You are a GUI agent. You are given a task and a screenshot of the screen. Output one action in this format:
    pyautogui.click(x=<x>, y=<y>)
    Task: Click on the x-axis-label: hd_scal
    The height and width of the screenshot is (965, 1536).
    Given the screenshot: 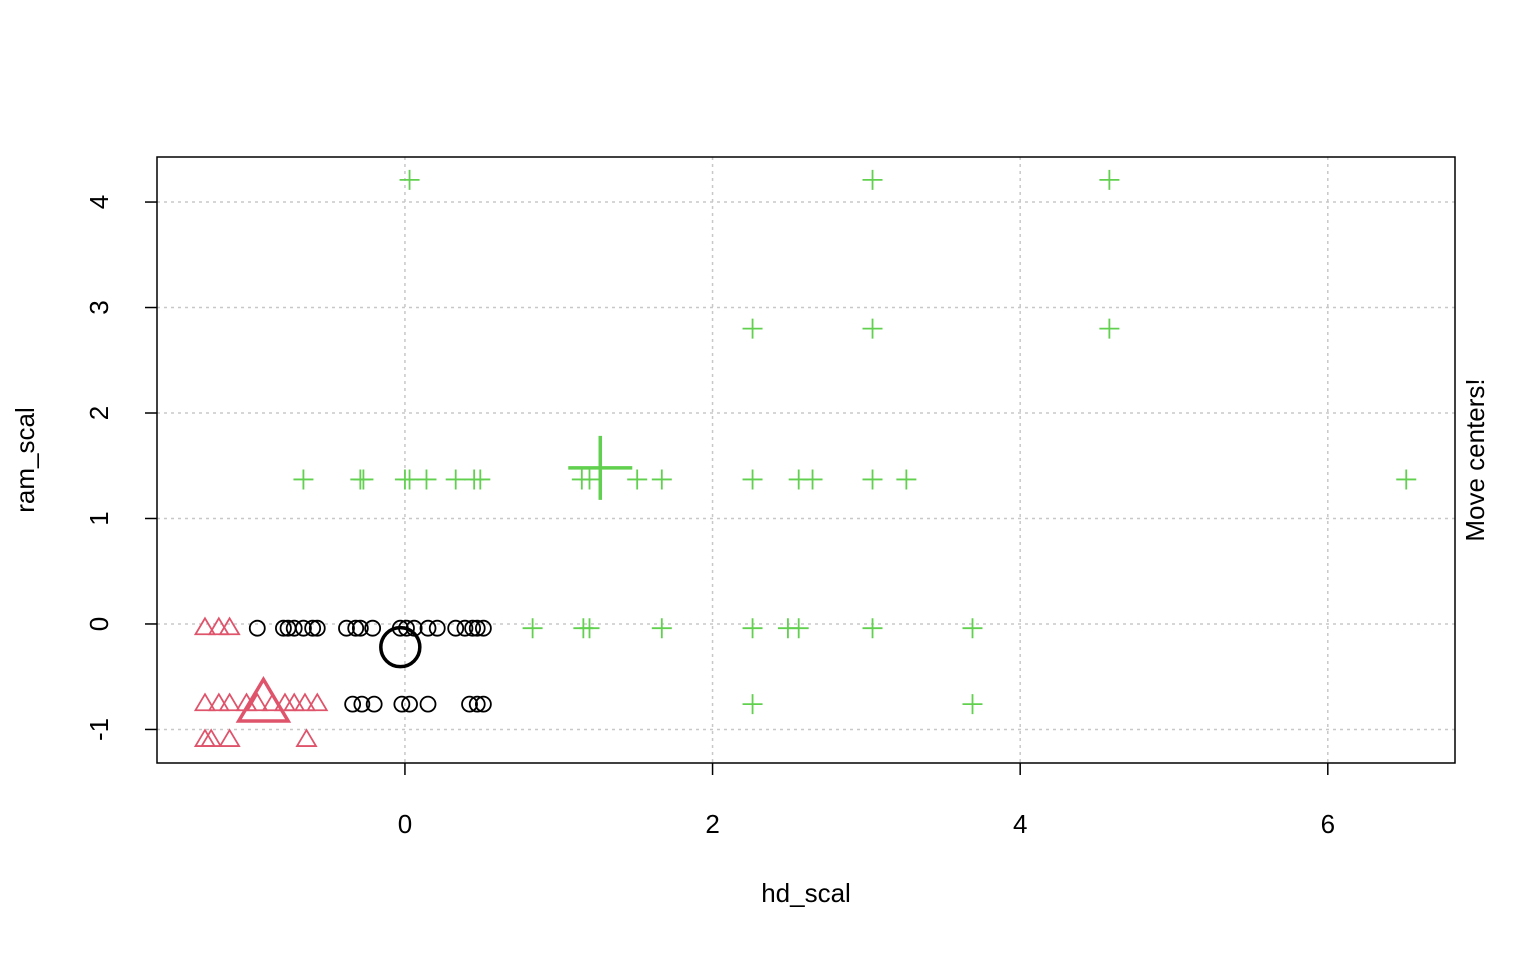 What is the action you would take?
    pyautogui.click(x=806, y=893)
    